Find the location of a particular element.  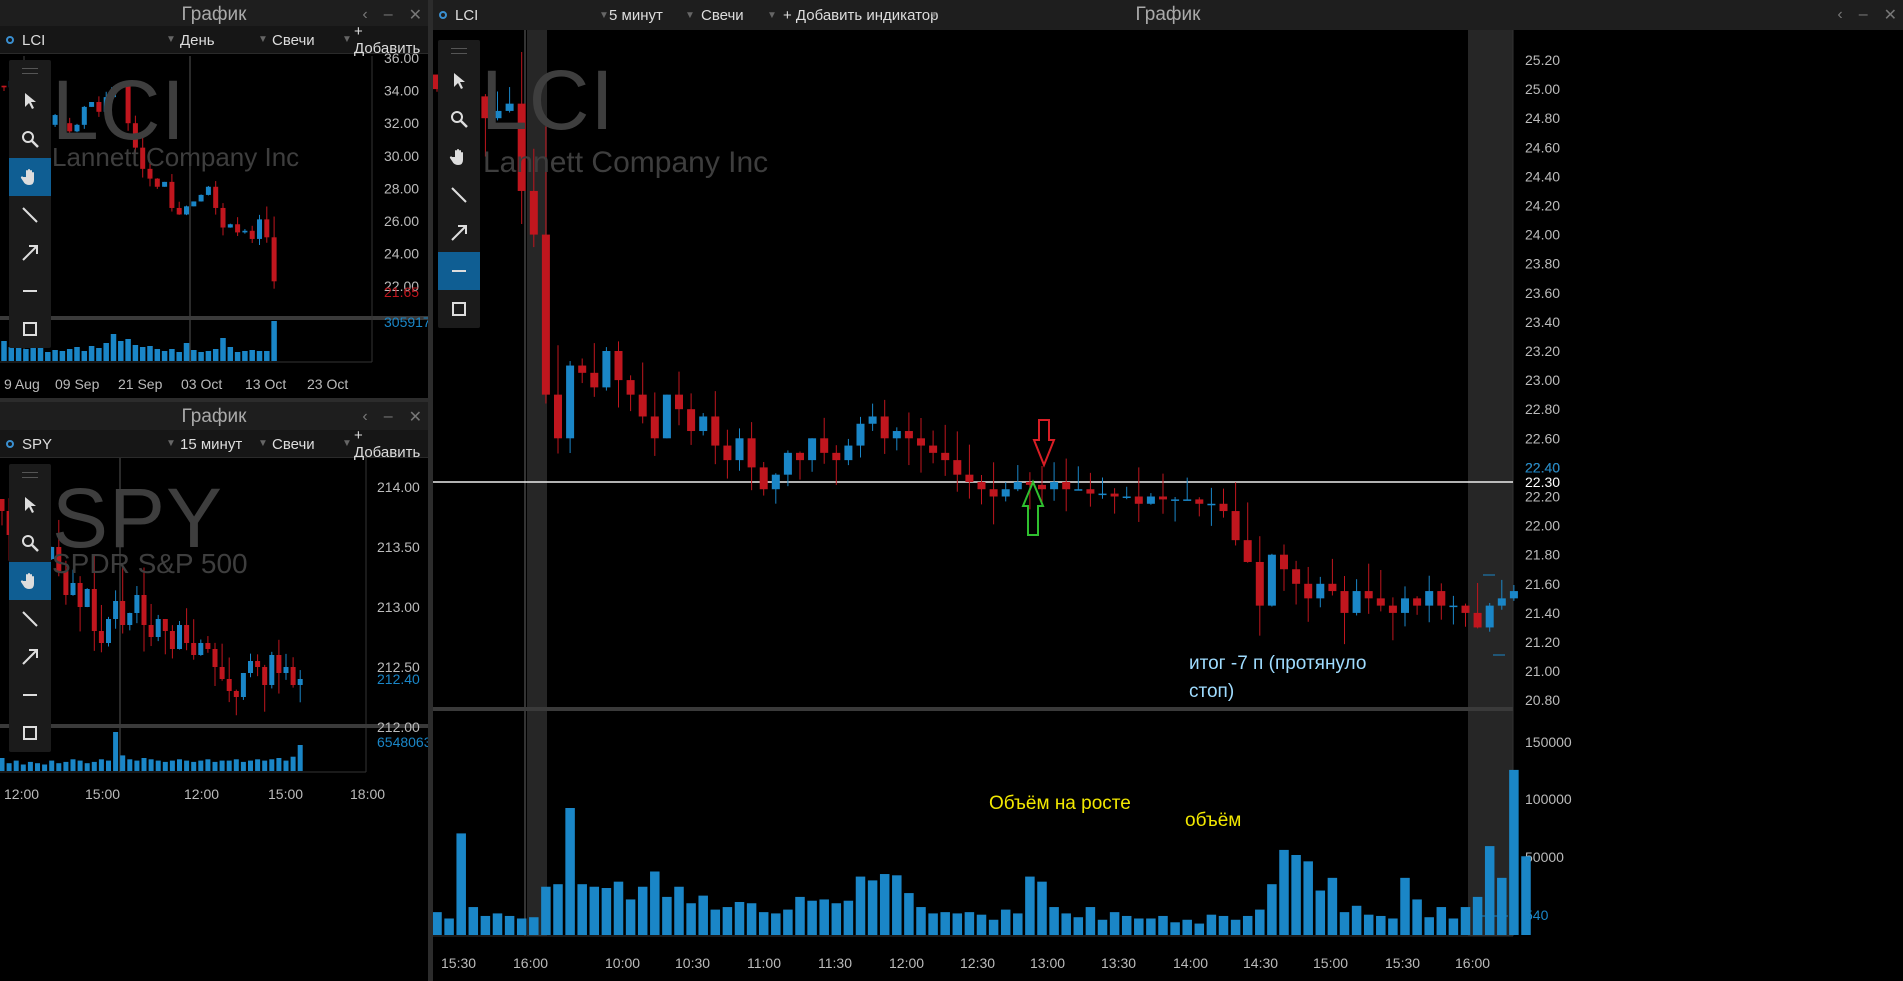

volume-axis-label: 50000 is located at coordinates (1544, 857).